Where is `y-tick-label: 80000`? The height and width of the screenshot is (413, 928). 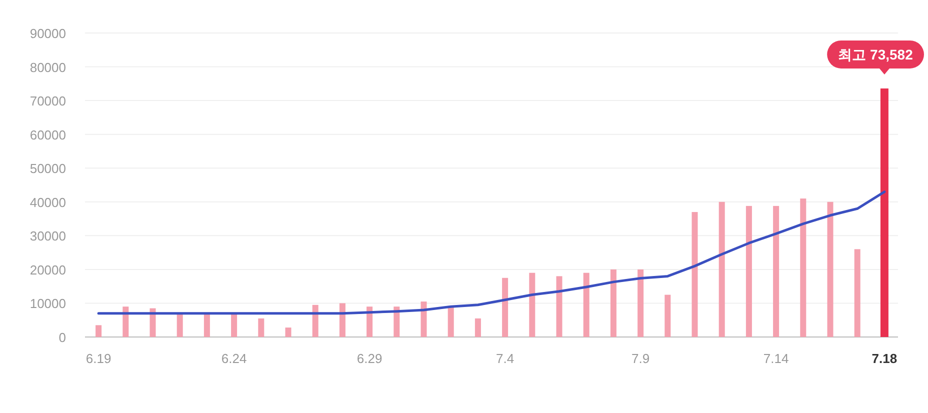 y-tick-label: 80000 is located at coordinates (48, 67).